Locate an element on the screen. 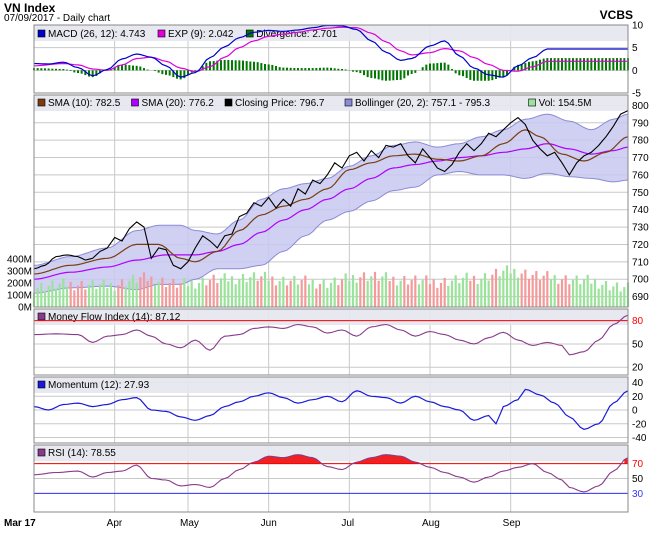 This screenshot has height=540, width=660. mfi-panel: 80 50 20 Money Flow Index (14): 87.12 is located at coordinates (338, 342).